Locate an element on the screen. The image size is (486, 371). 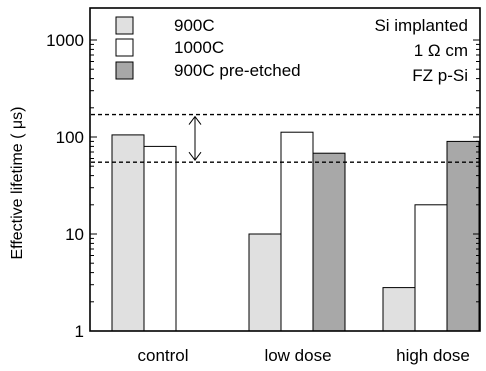
x-category-label: low dose is located at coordinates (297, 355).